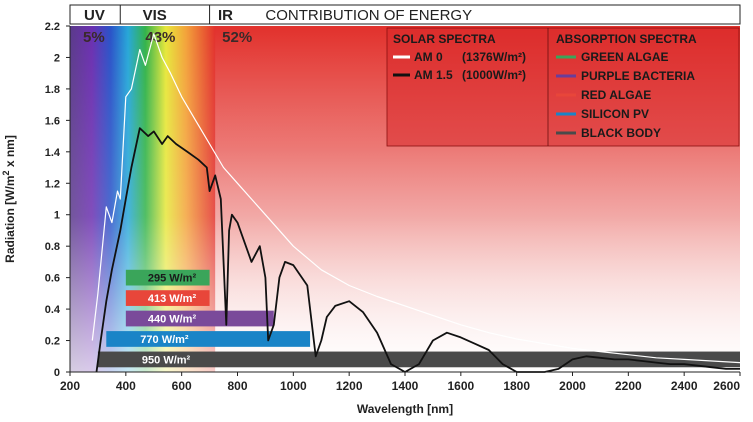 The image size is (753, 422). Describe the element at coordinates (52, 342) in the screenshot. I see `y-tick-label-1: 0.2` at that location.